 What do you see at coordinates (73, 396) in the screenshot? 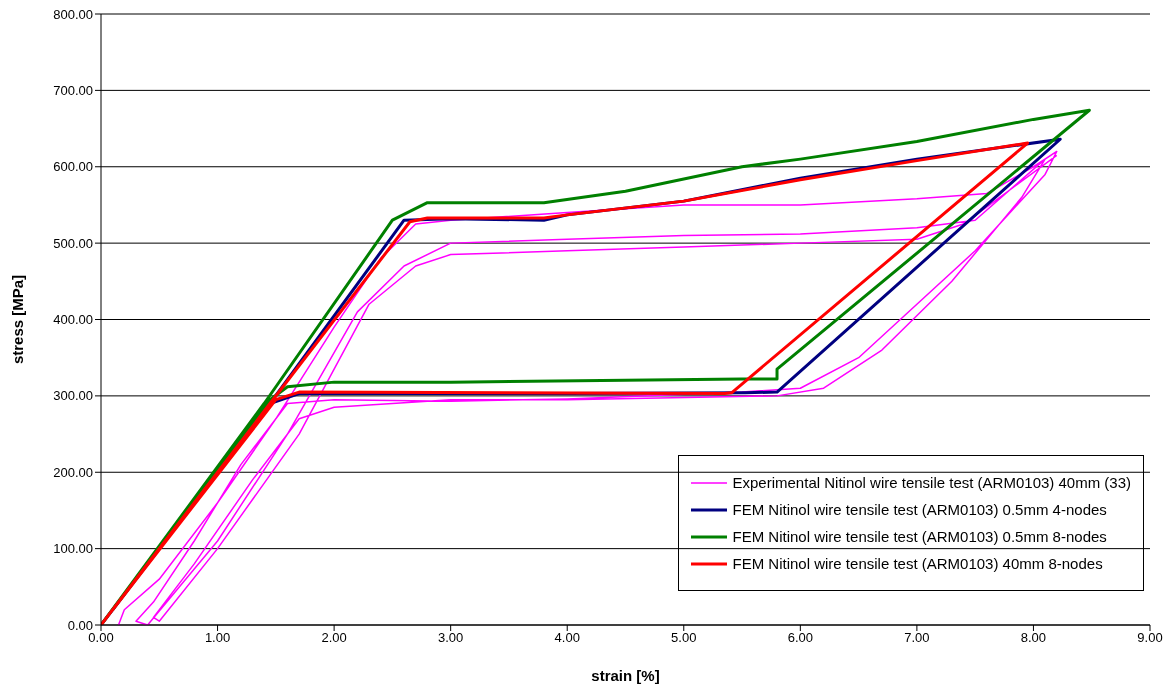
I see `y-tick-label: 300.00` at bounding box center [73, 396].